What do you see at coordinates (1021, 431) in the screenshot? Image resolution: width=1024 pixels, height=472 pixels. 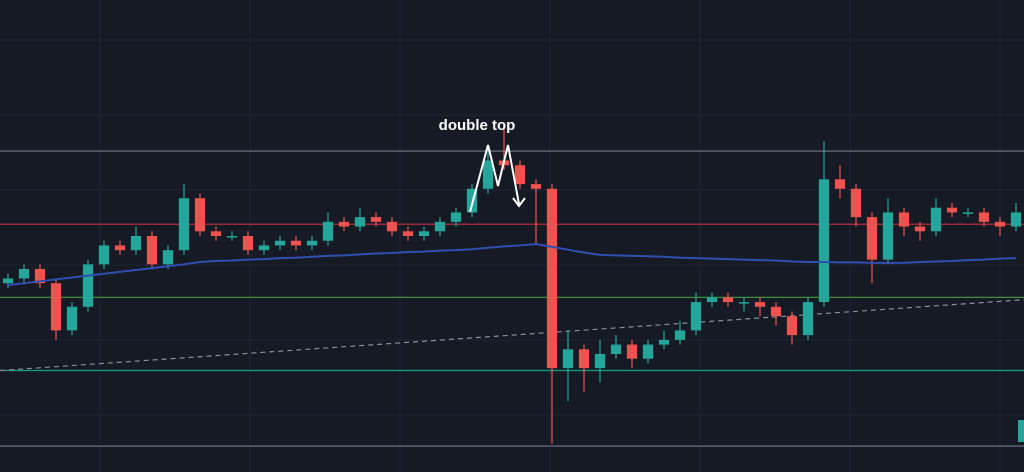 I see `price-marker` at bounding box center [1021, 431].